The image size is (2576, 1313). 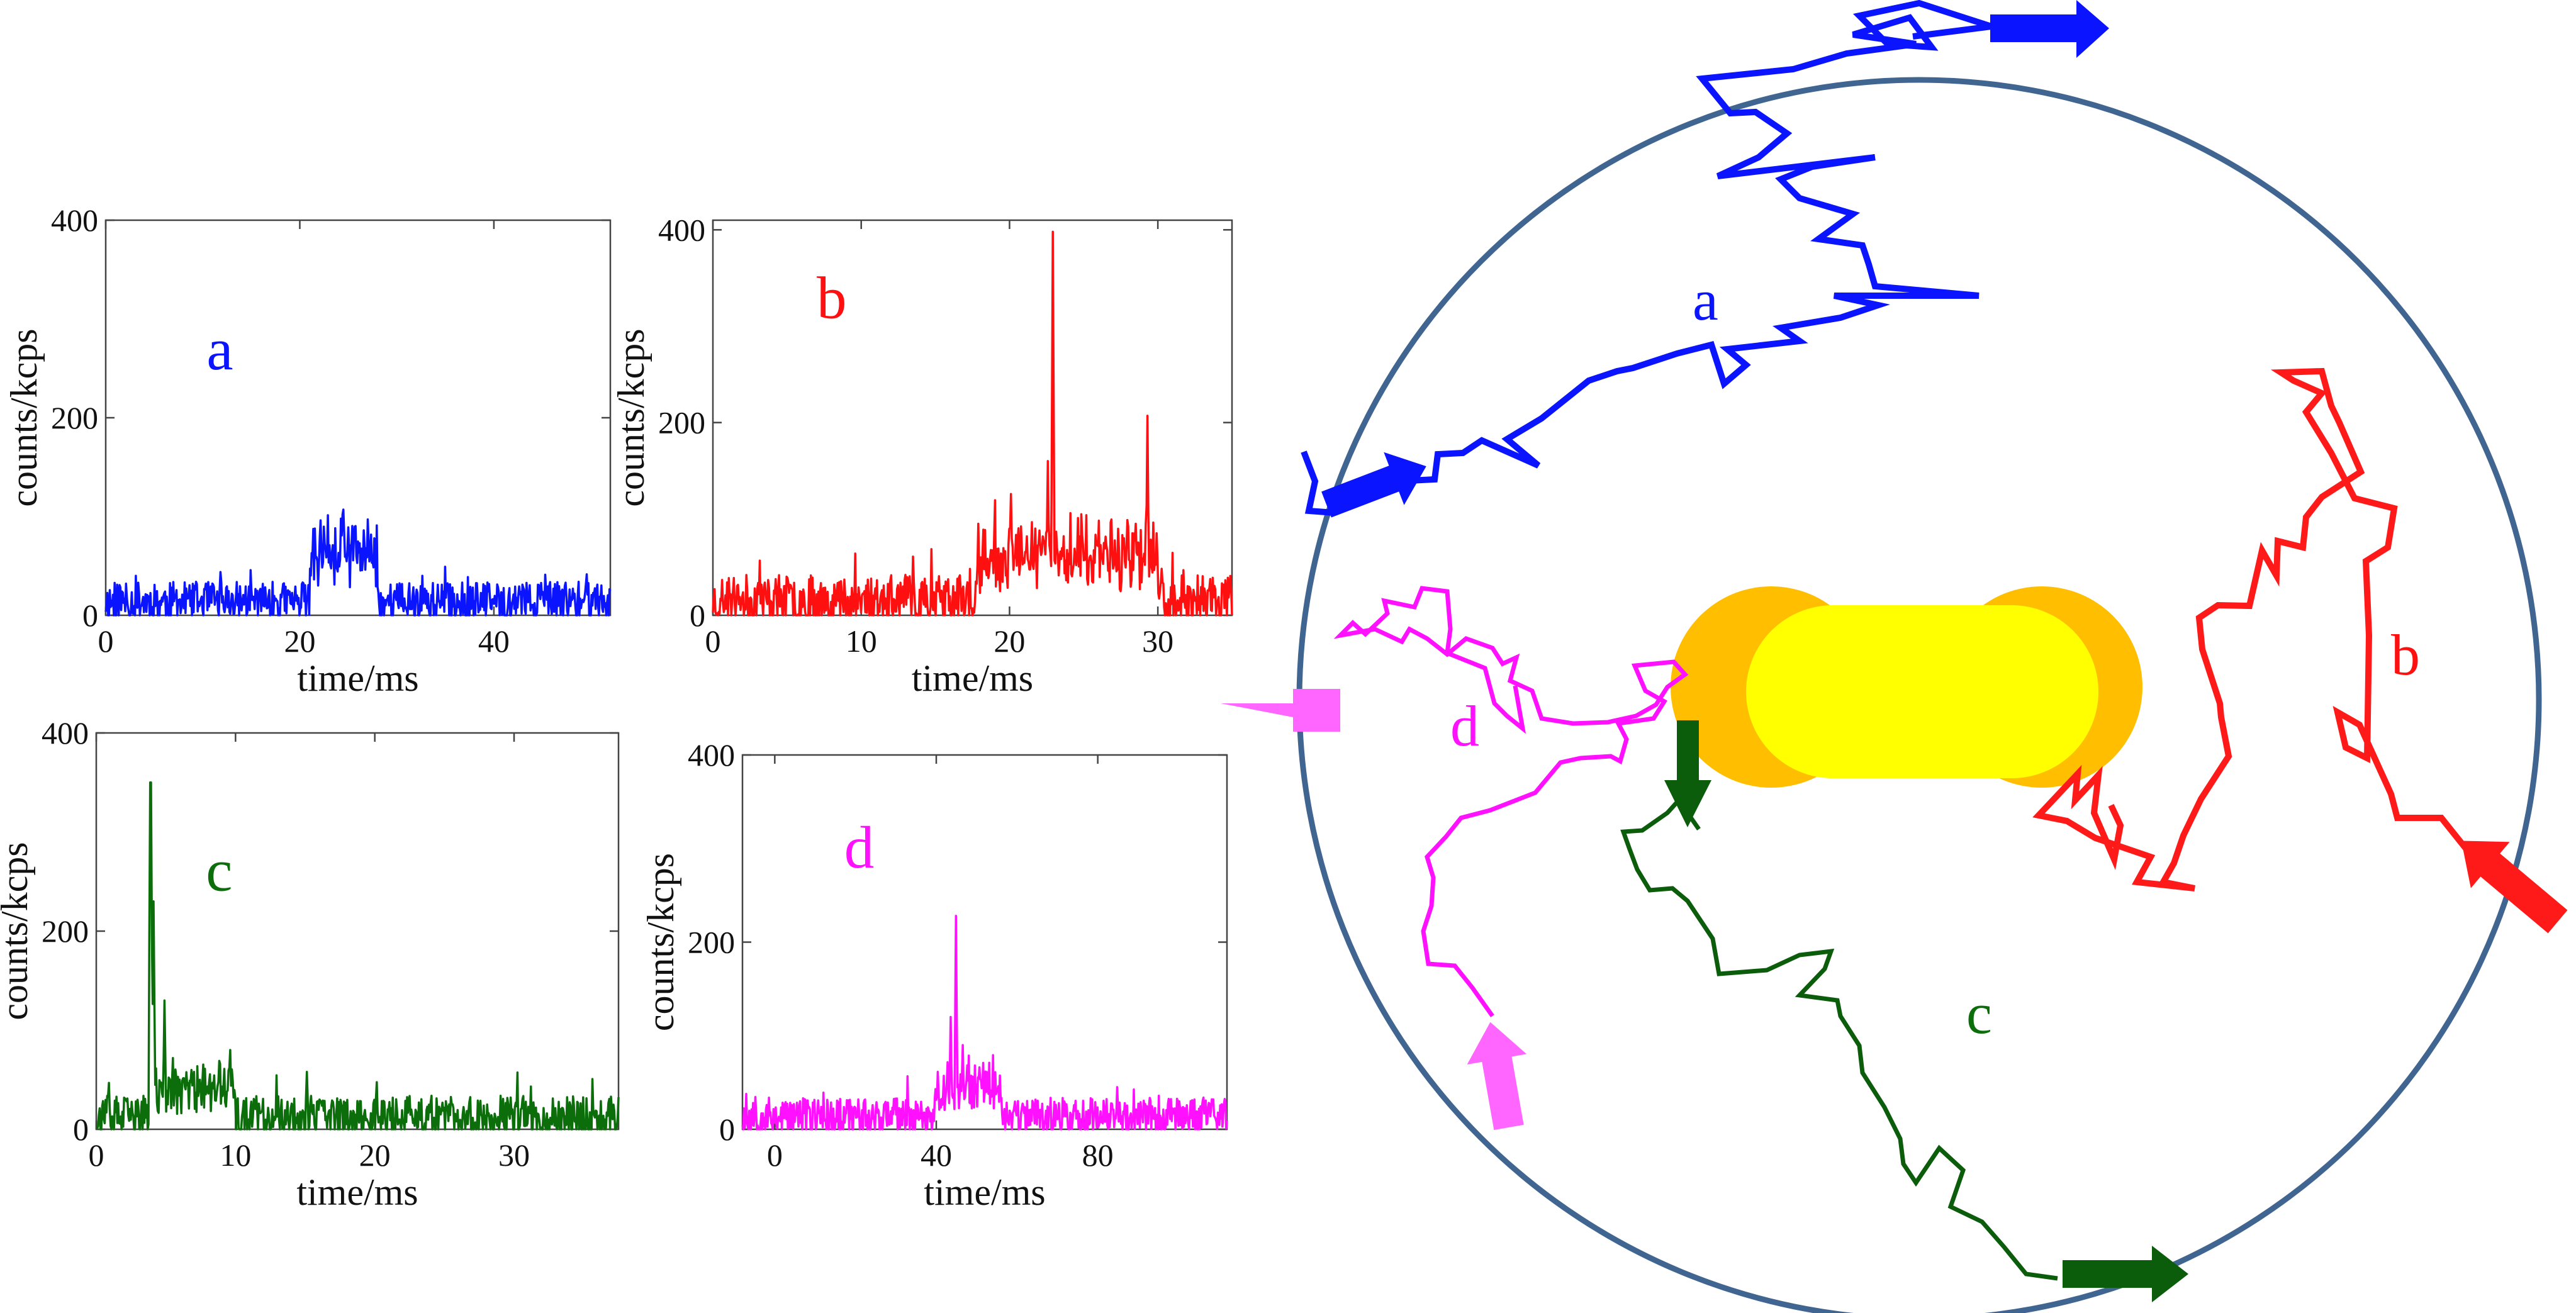 What do you see at coordinates (1979, 1013) in the screenshot?
I see `trajectory-label-c: c` at bounding box center [1979, 1013].